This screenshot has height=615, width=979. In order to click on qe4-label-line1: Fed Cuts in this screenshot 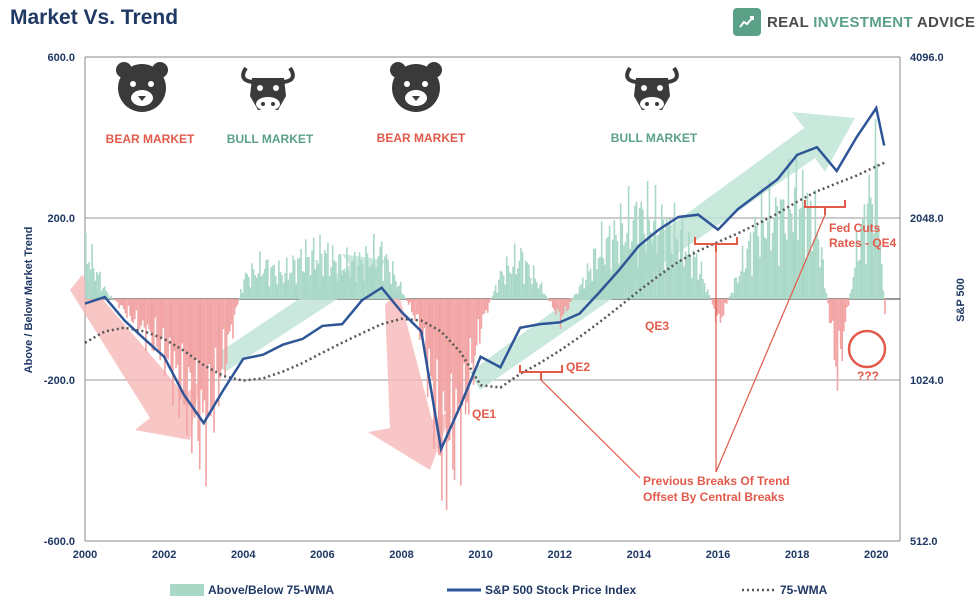, I will do `click(855, 228)`.